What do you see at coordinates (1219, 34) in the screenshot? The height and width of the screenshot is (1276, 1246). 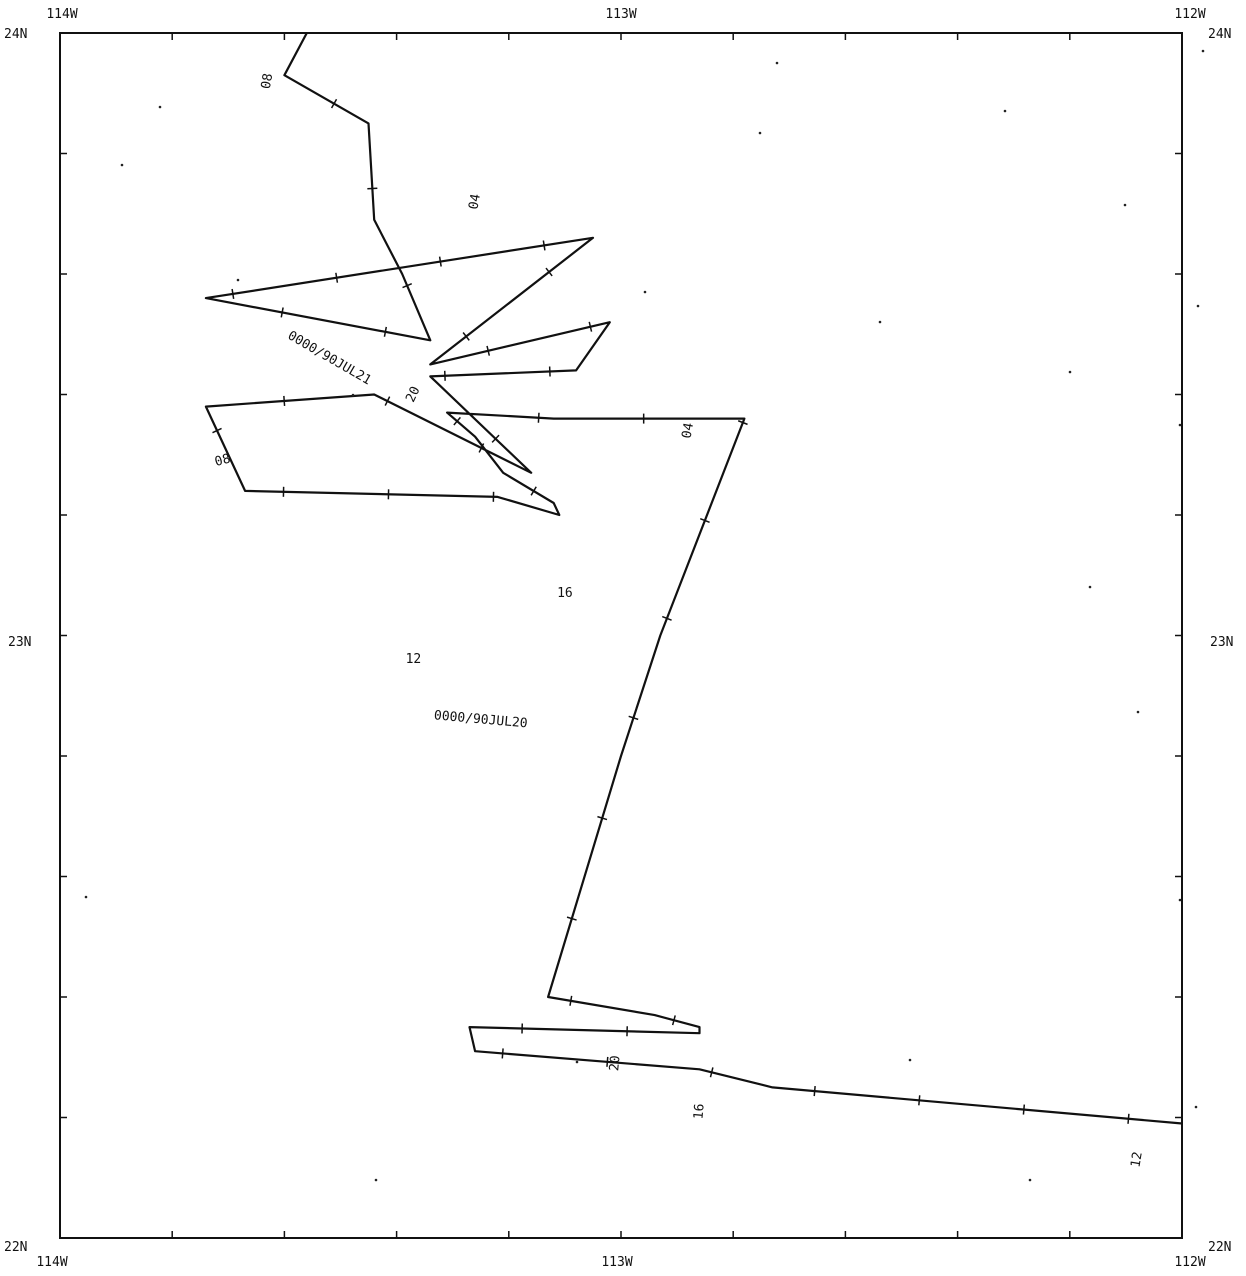 I see `right-top-lat-label: 24N` at bounding box center [1219, 34].